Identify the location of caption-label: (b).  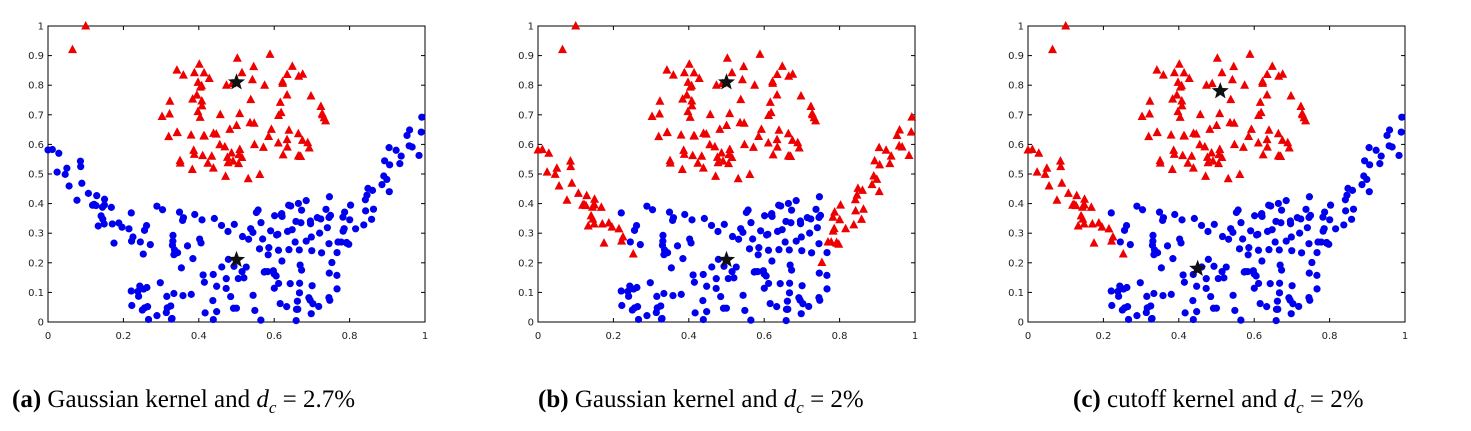
(553, 399).